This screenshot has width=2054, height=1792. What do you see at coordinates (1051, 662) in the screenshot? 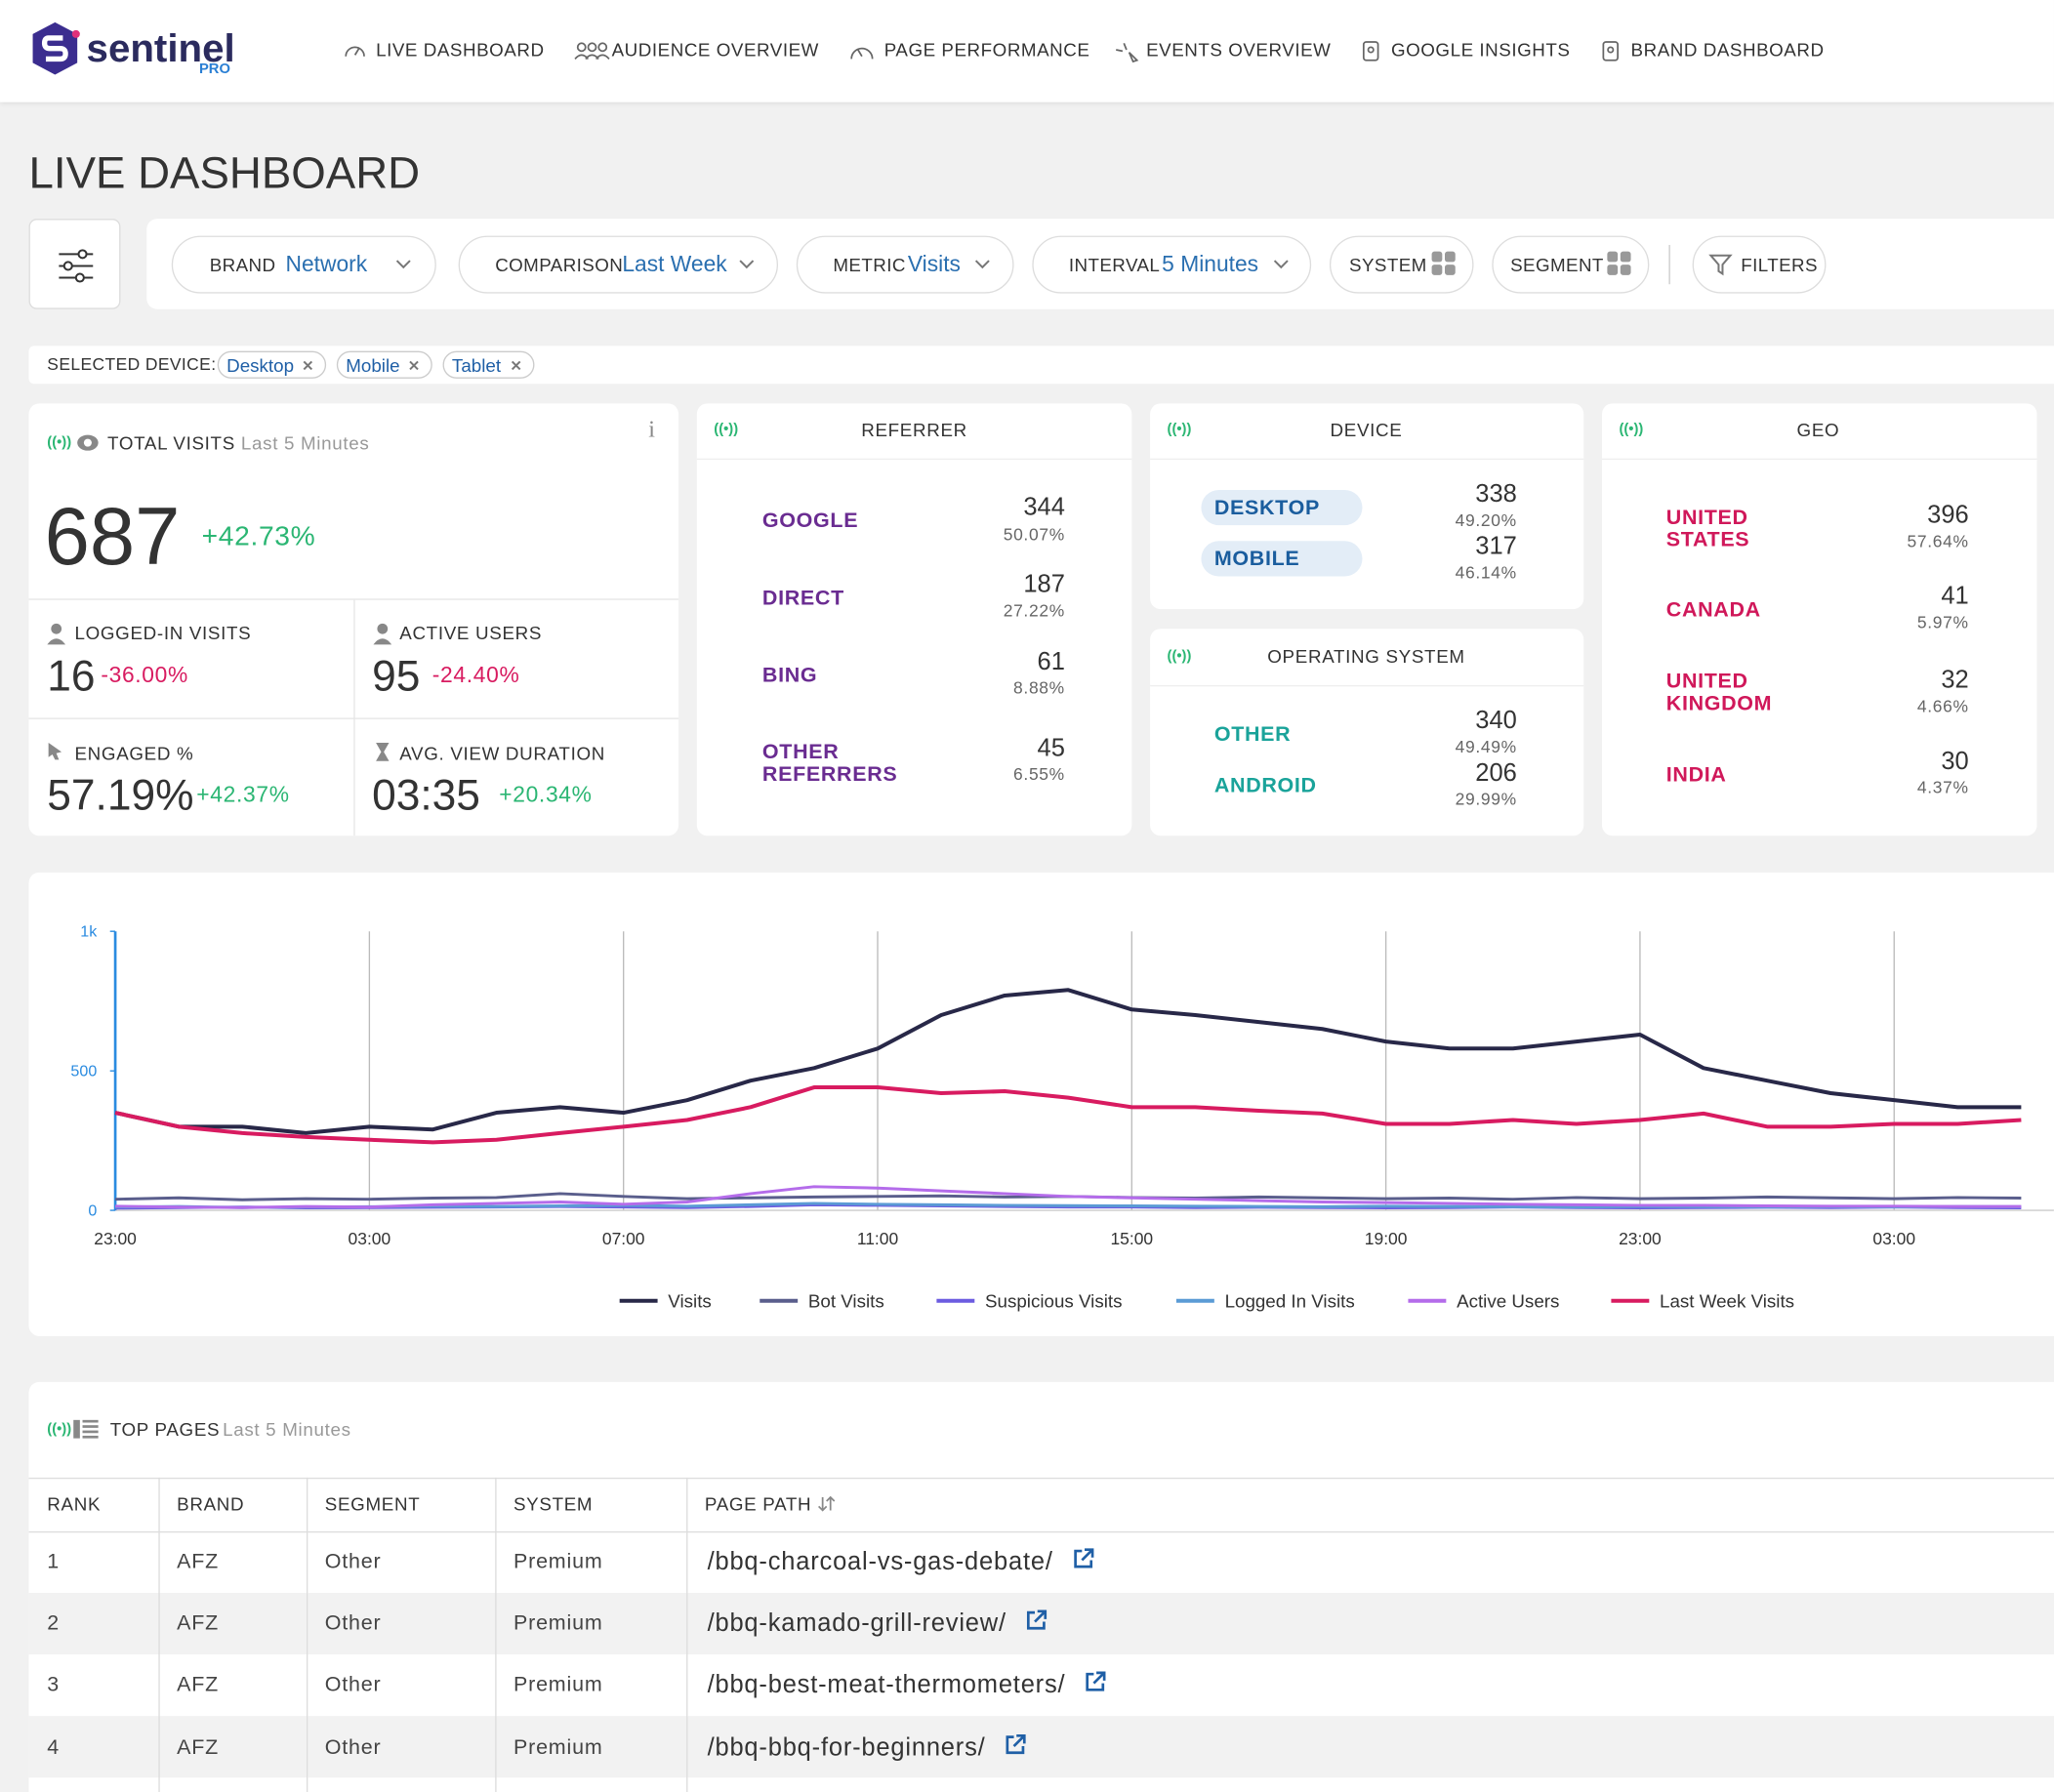
I see `referrer-count: 61` at bounding box center [1051, 662].